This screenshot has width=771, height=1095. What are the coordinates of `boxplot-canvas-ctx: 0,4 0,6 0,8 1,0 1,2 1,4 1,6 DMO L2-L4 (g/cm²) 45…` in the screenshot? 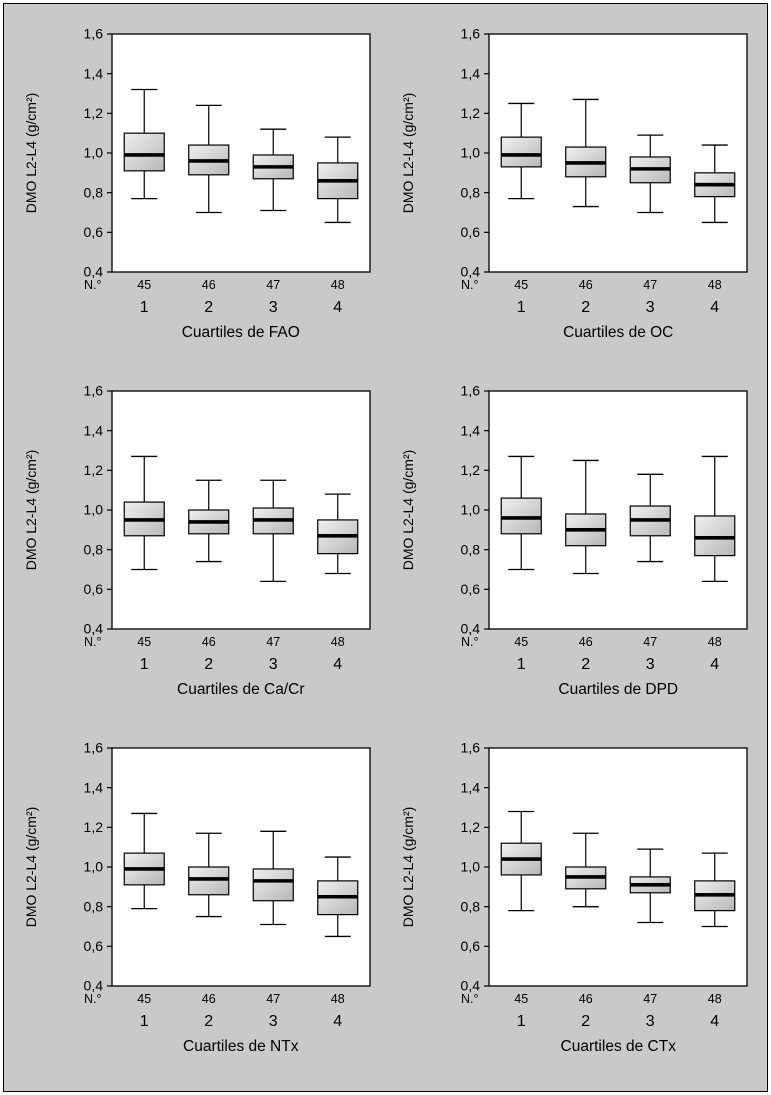 It's located at (574, 886).